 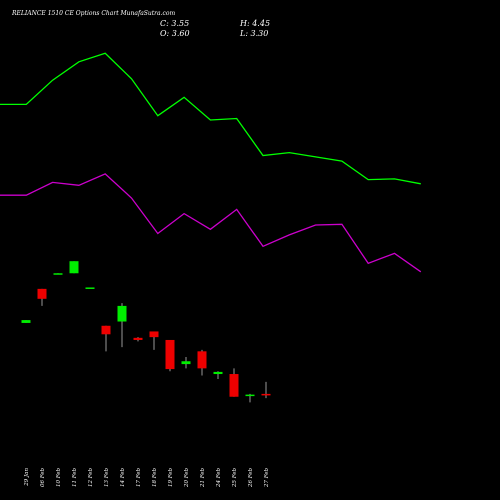 What do you see at coordinates (255, 23) in the screenshot?
I see `high-value: H: 4.45` at bounding box center [255, 23].